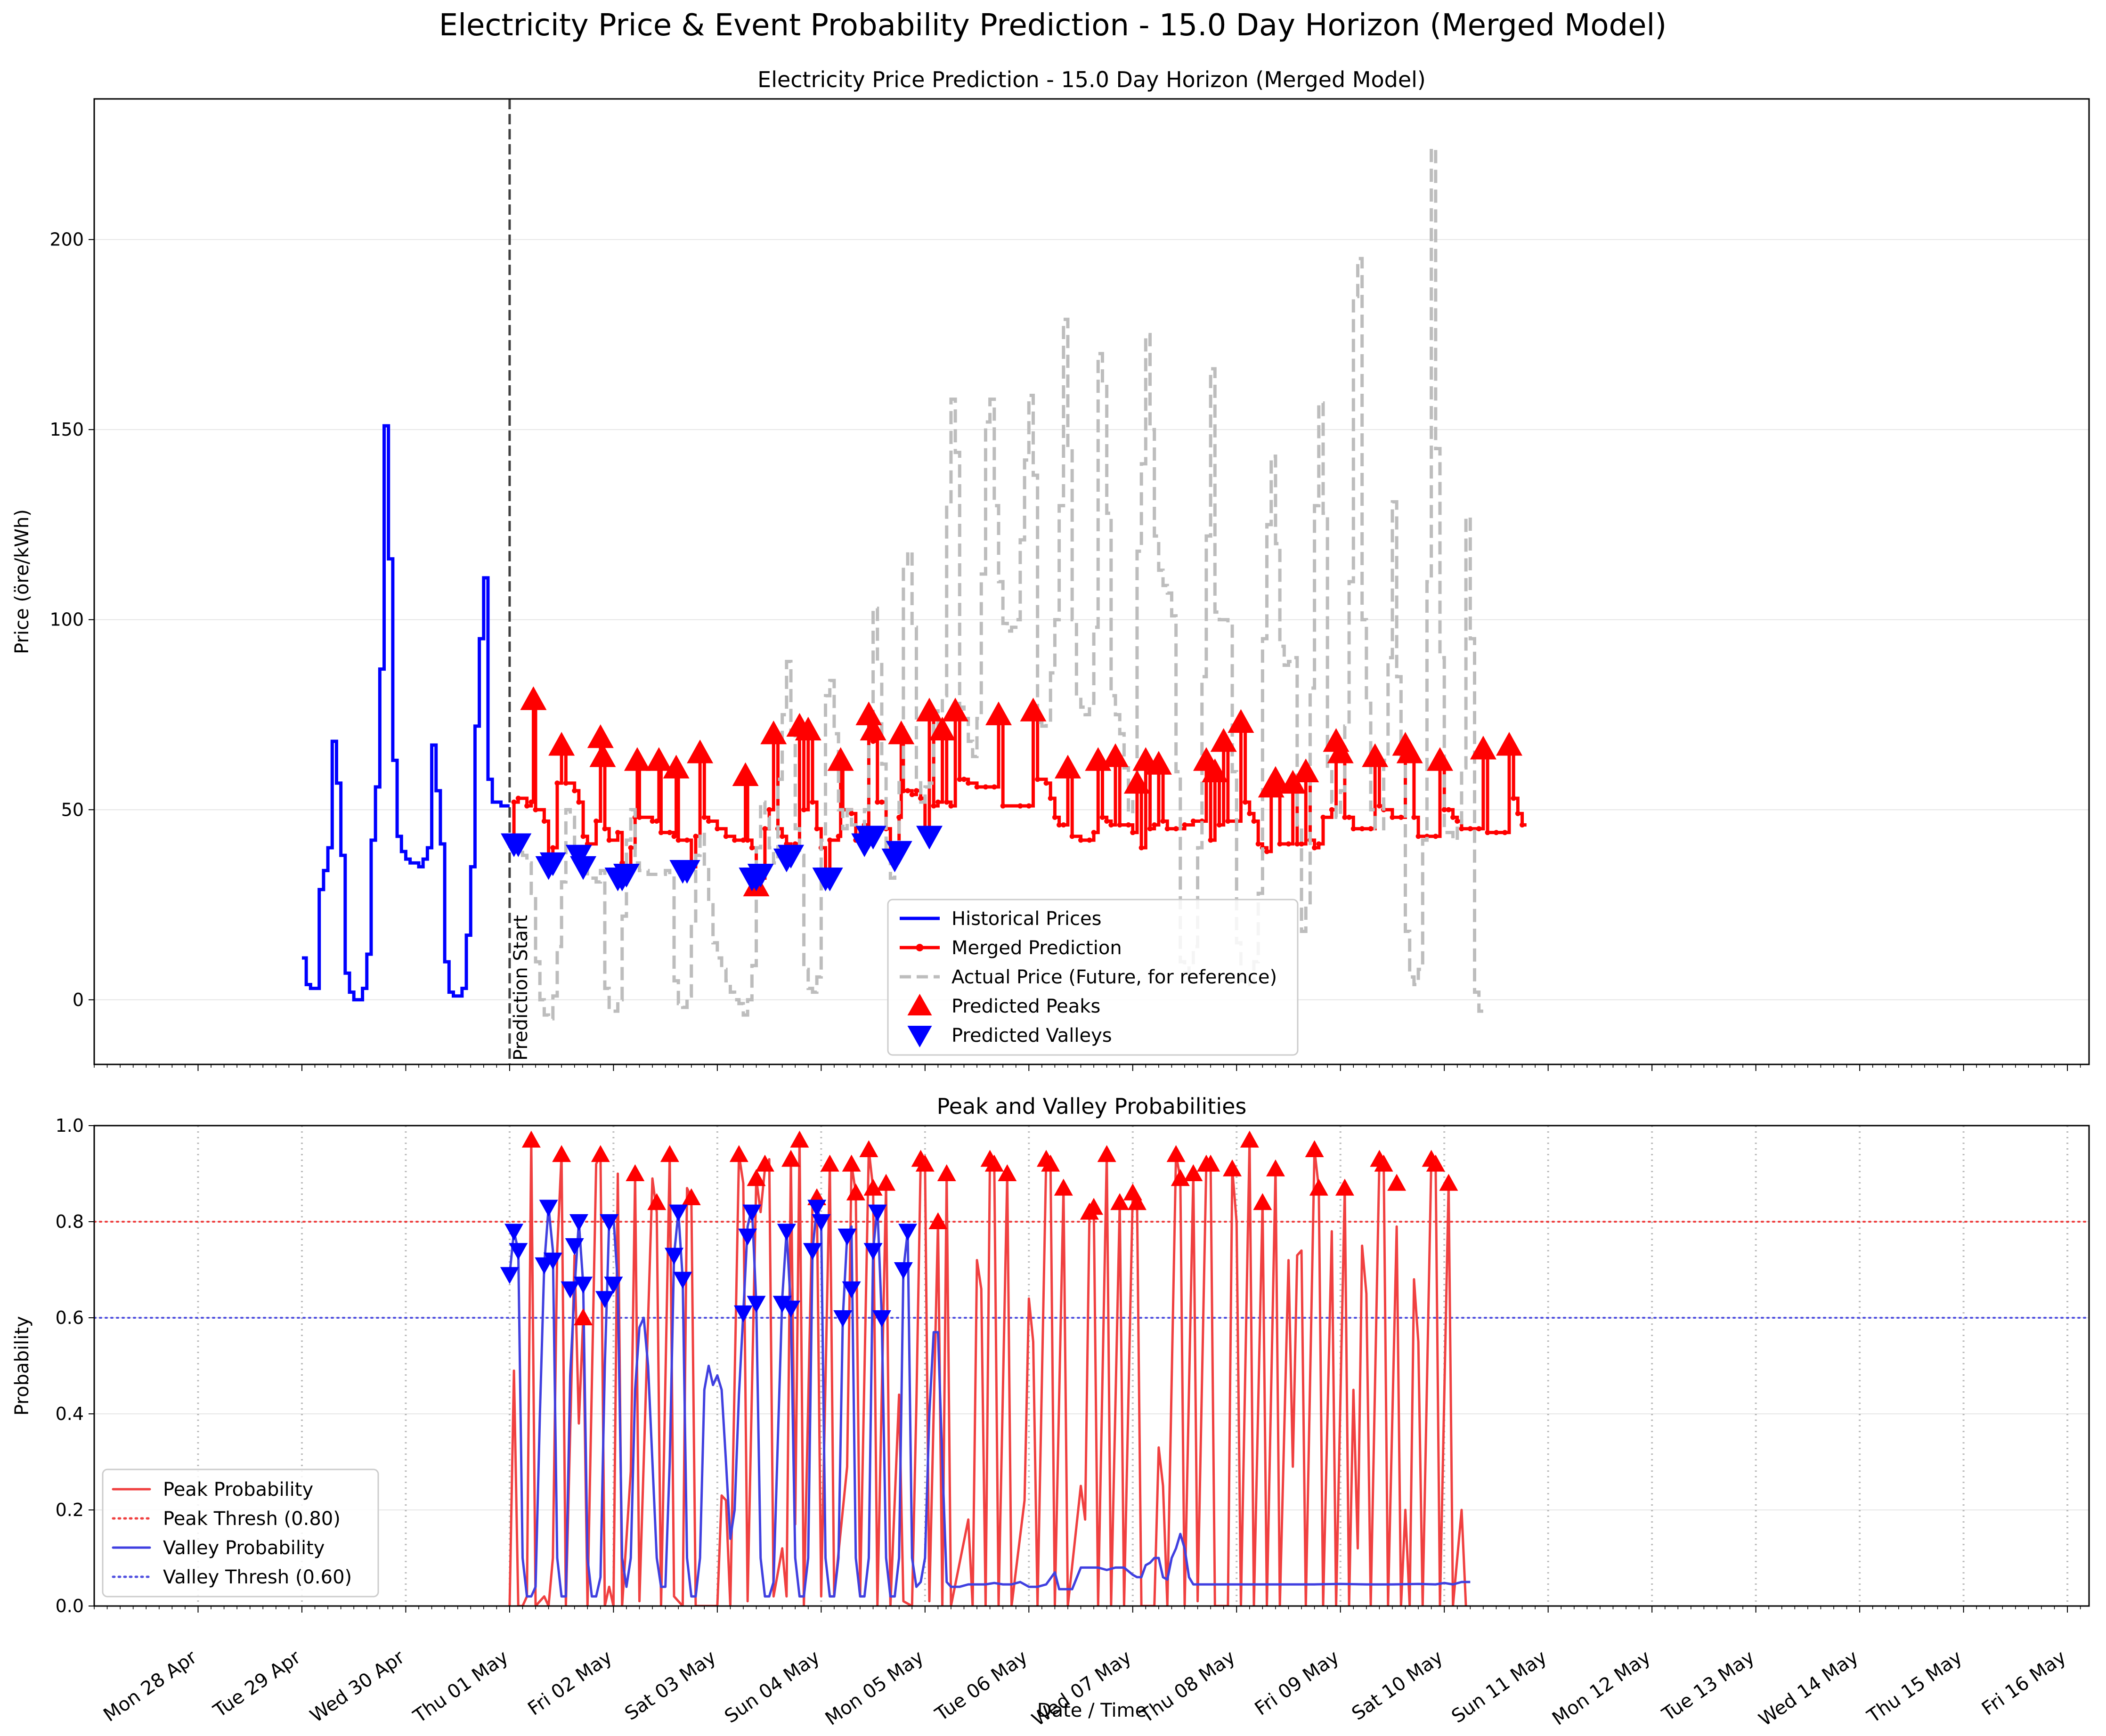  Describe the element at coordinates (22, 1365) in the screenshot. I see `prob-ylabel: Probability` at that location.